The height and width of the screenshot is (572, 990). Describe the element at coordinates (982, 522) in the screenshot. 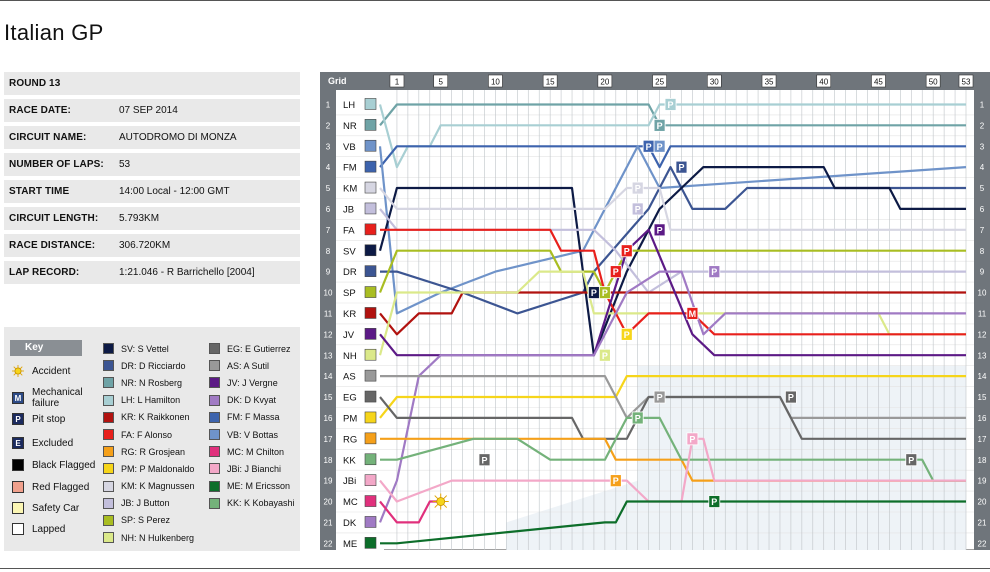

I see `position-number: 21` at that location.